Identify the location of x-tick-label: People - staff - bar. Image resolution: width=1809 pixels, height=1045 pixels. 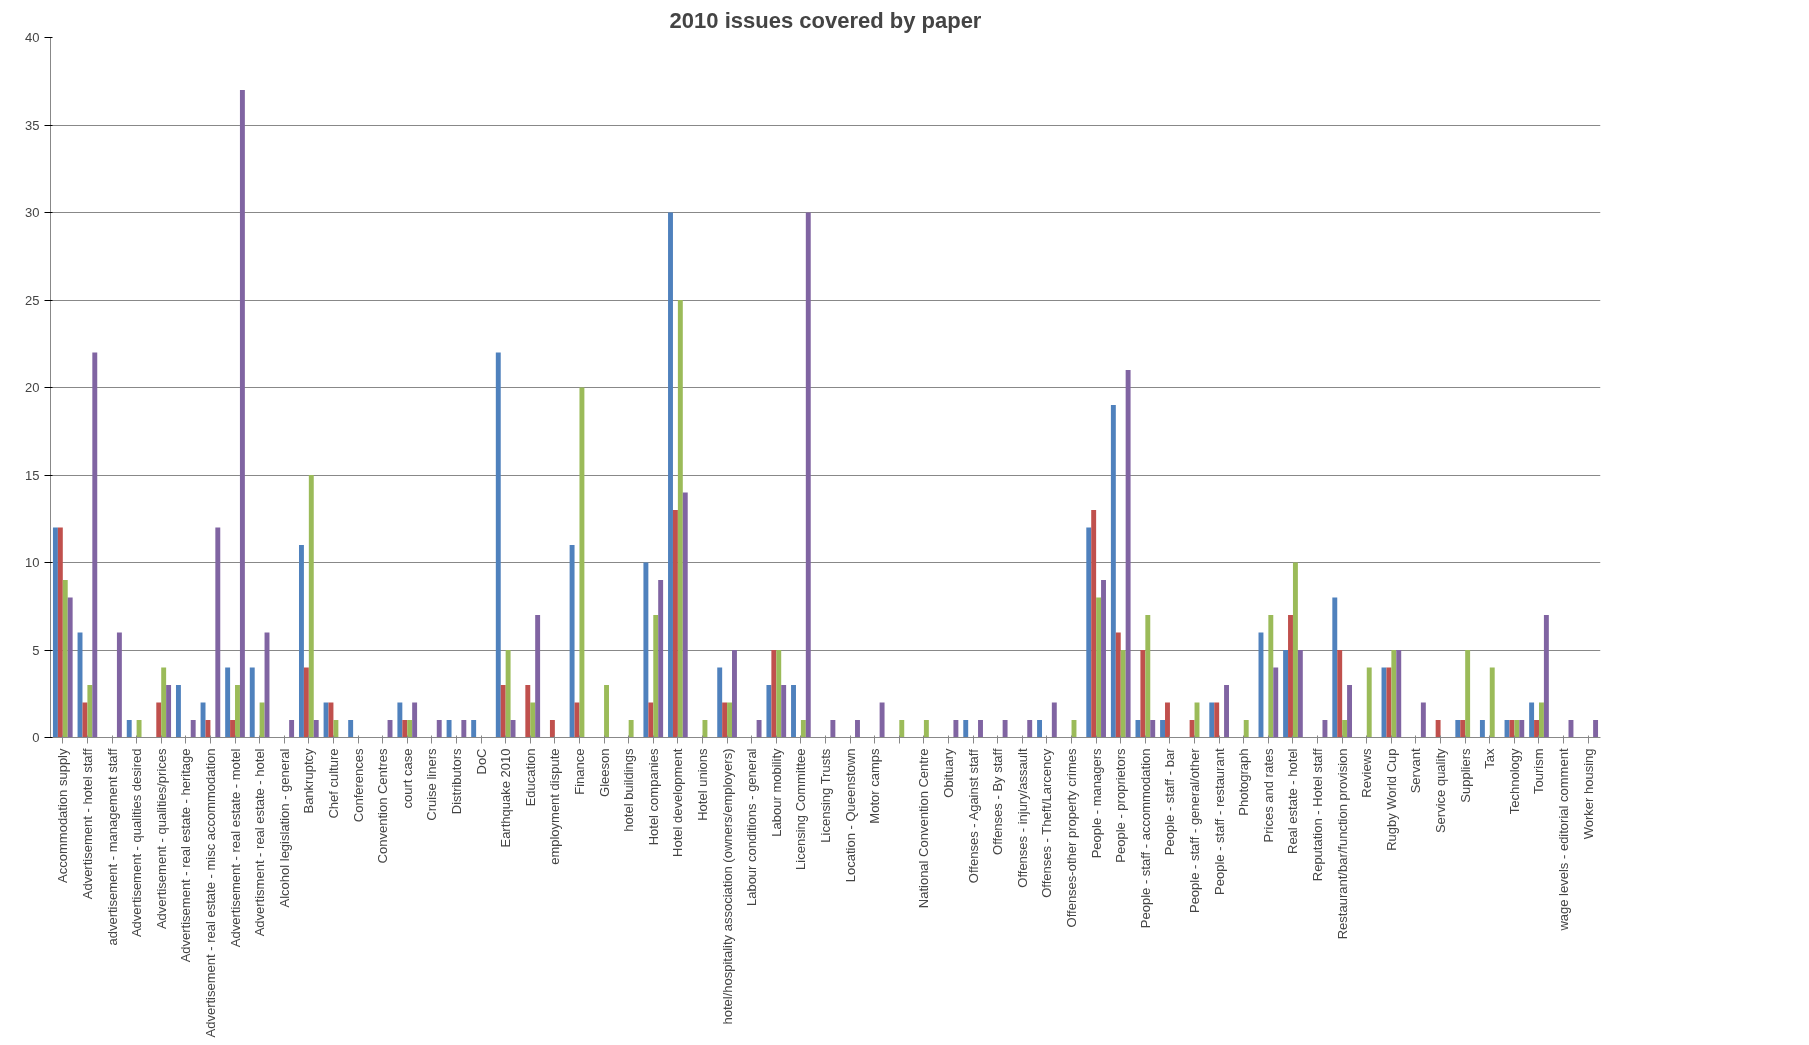
(1170, 801).